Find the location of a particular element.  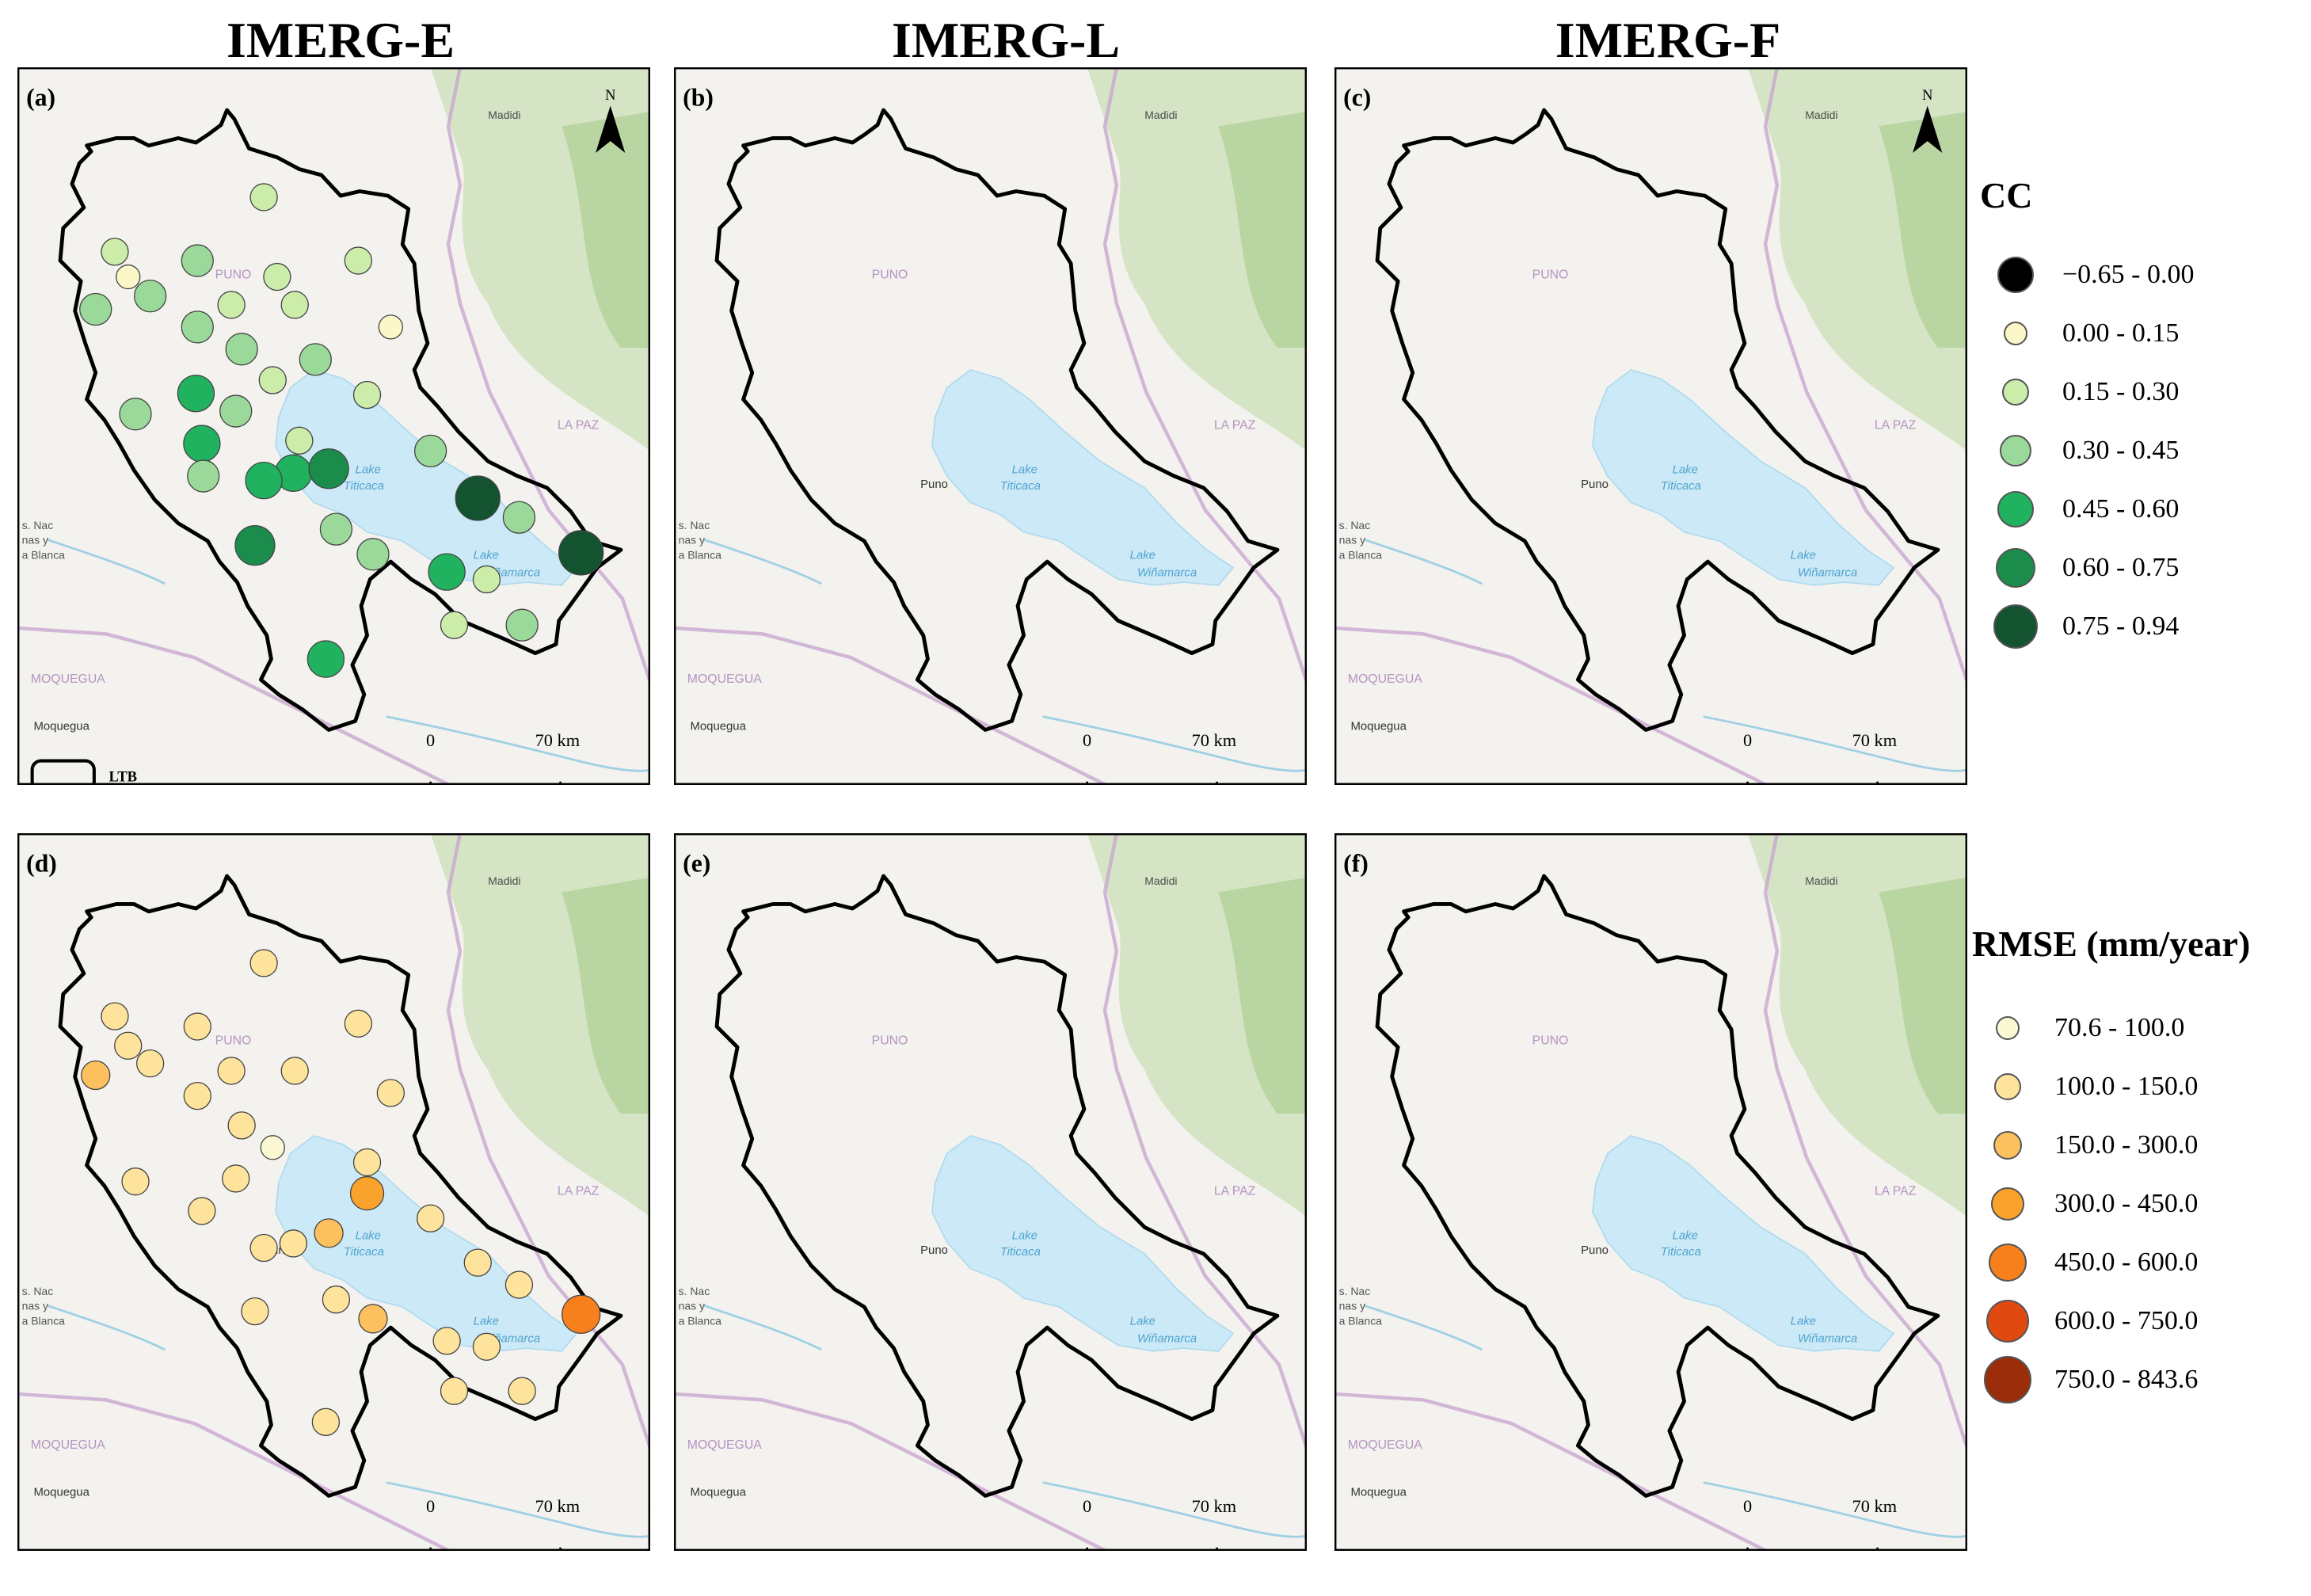

panel-label: (b) is located at coordinates (698, 97).